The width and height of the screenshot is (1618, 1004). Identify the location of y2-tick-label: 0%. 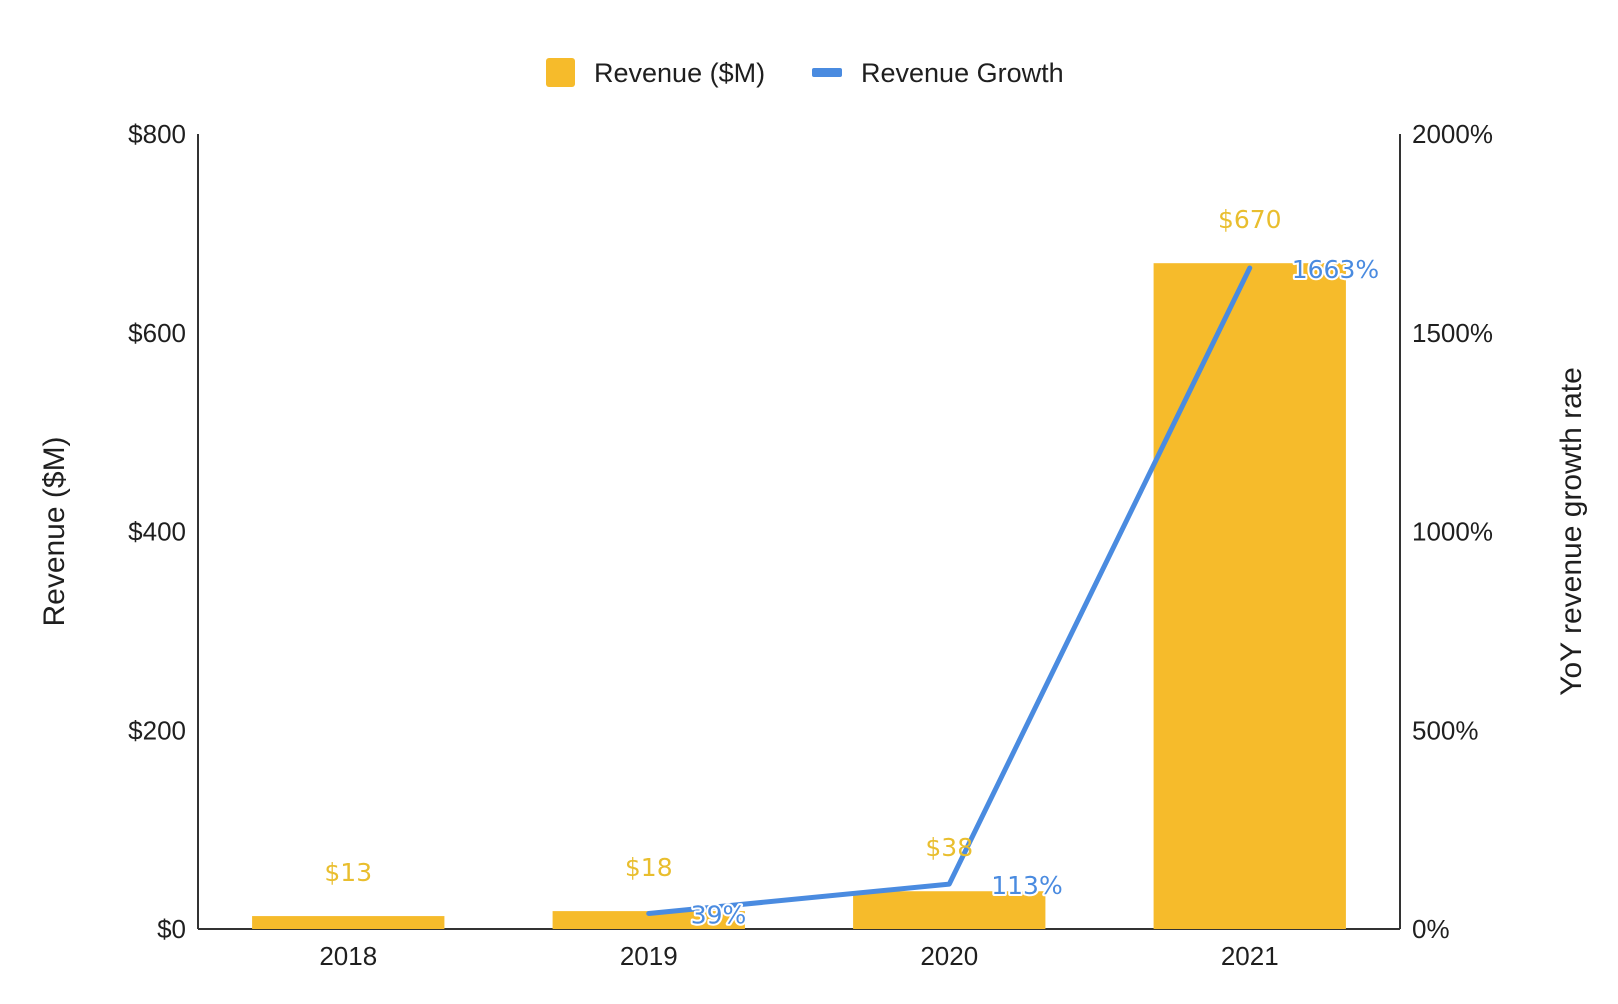
(1431, 929).